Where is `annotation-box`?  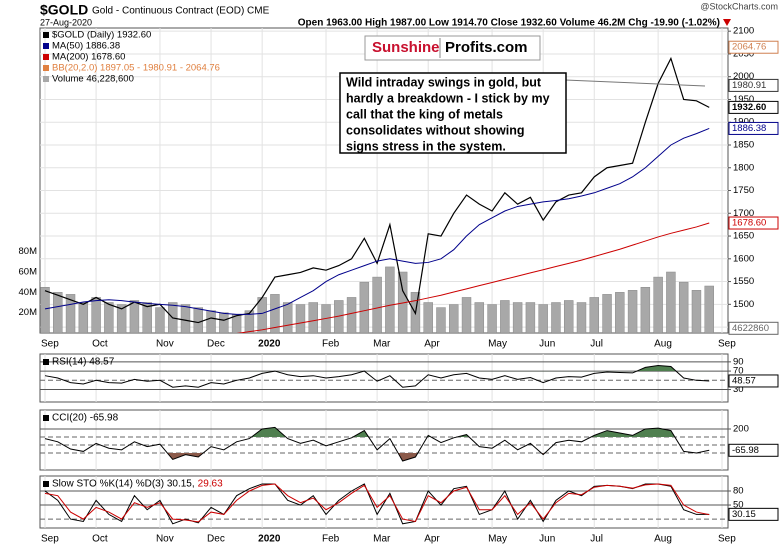 annotation-box is located at coordinates (453, 113).